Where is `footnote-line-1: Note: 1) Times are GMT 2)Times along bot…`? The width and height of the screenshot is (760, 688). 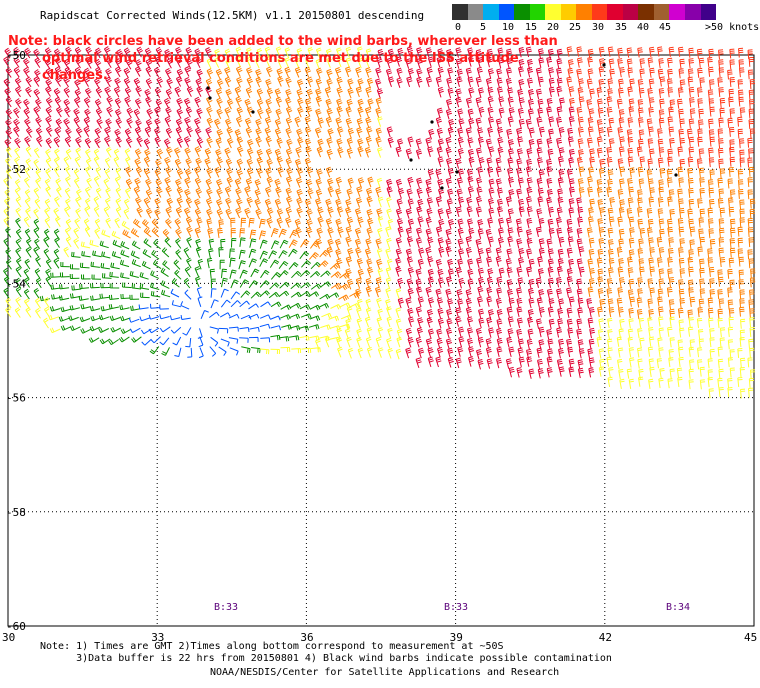
footnote-line-1: Note: 1) Times are GMT 2)Times along bot… is located at coordinates (272, 646).